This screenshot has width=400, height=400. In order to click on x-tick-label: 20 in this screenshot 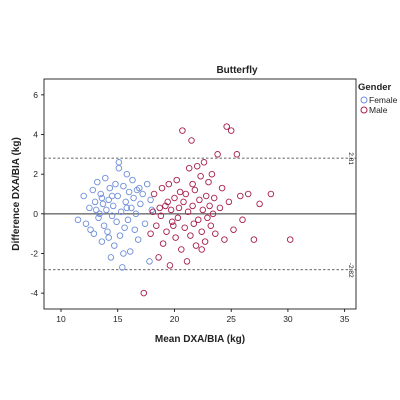, I will do `click(175, 319)`.